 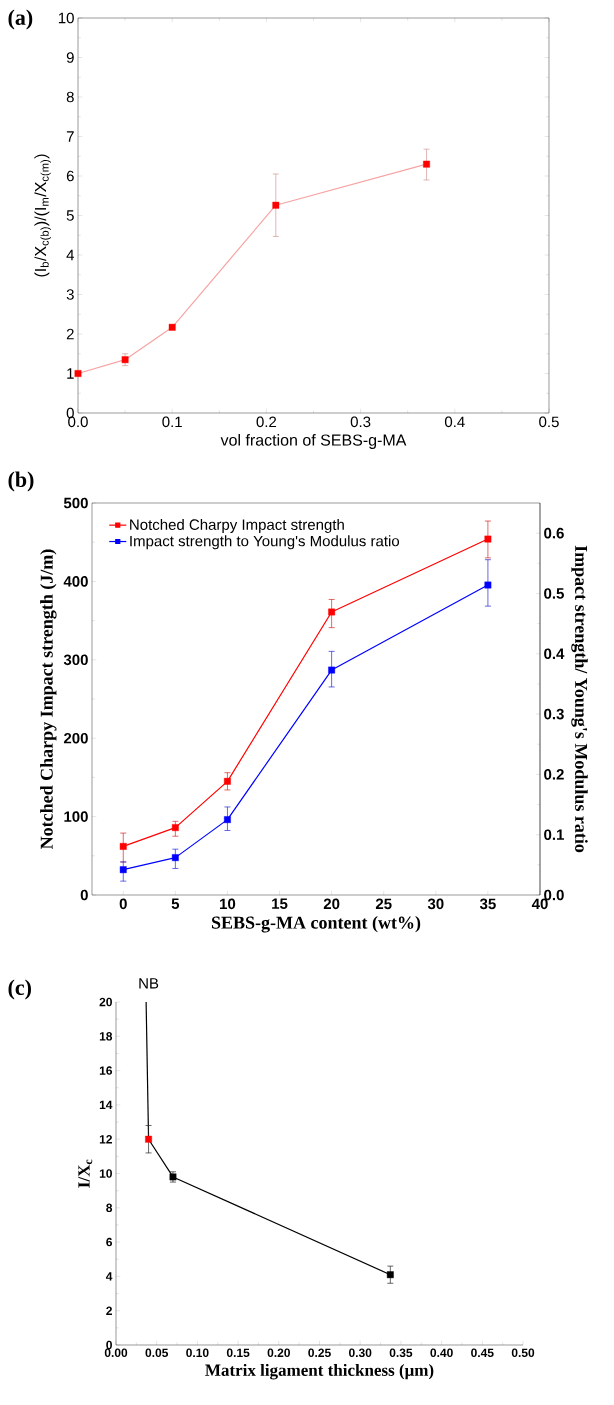 I want to click on y-tick-label: 500, so click(x=75, y=503).